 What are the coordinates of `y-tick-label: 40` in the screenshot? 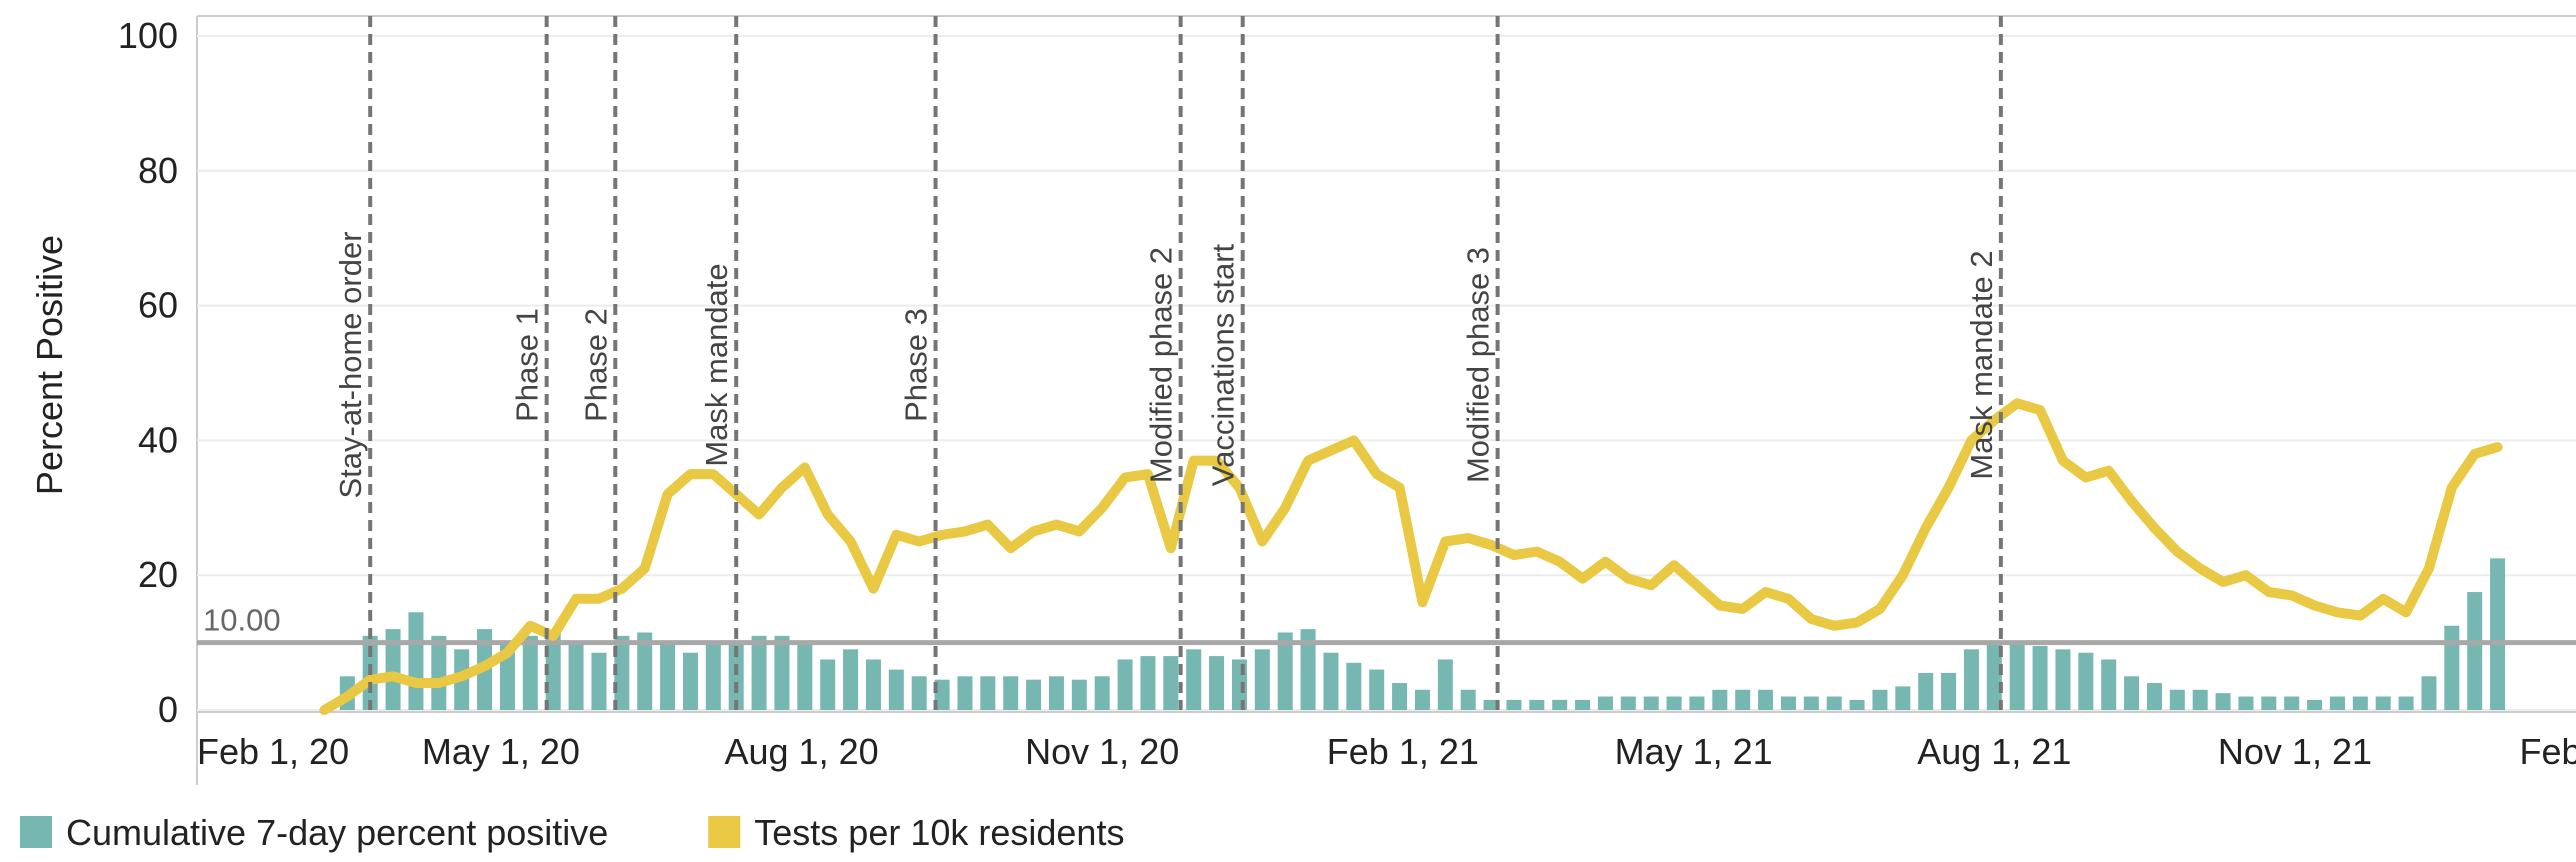 It's located at (158, 439).